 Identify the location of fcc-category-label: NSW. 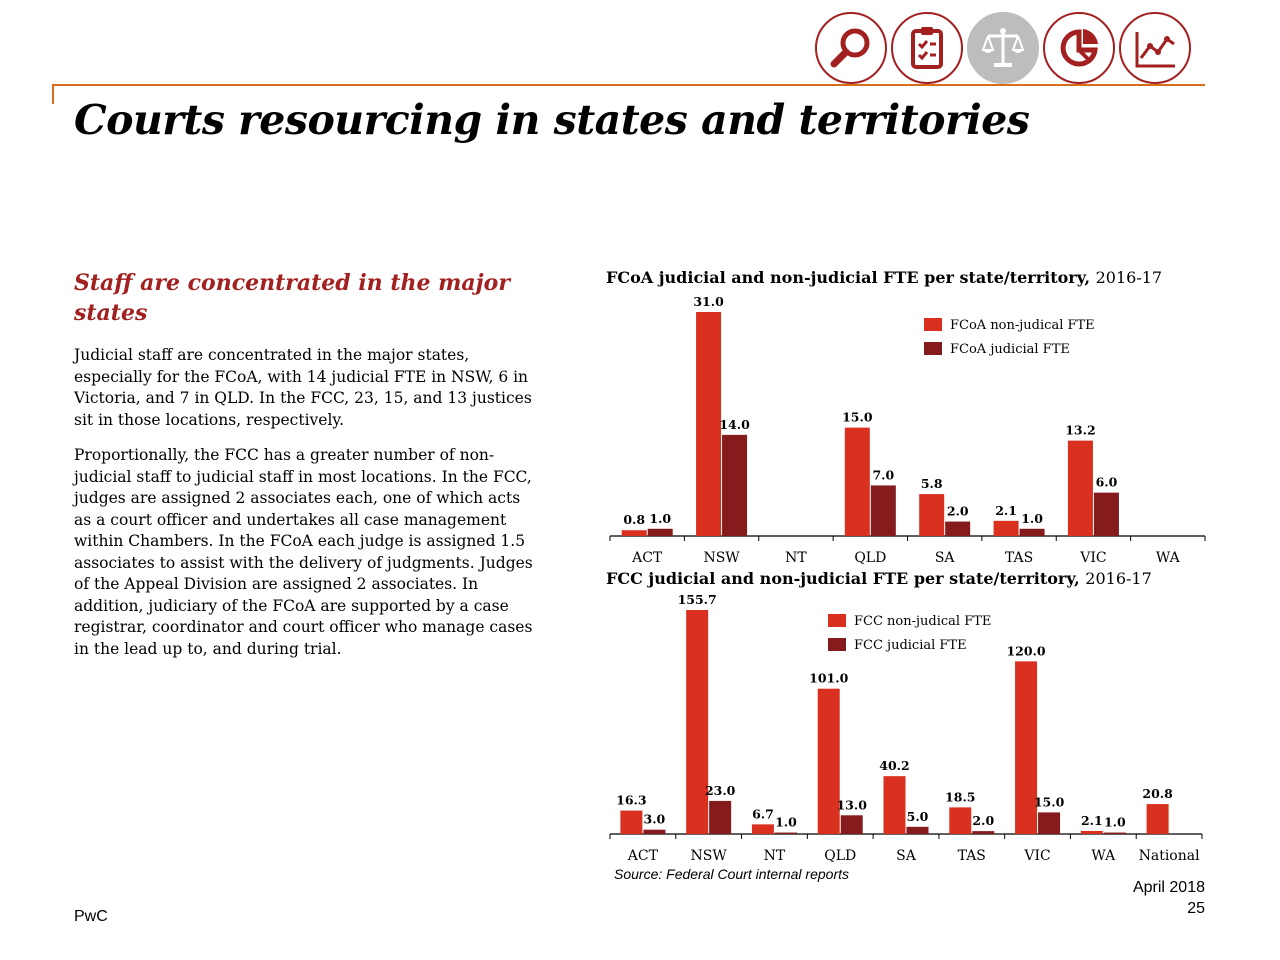
(709, 856).